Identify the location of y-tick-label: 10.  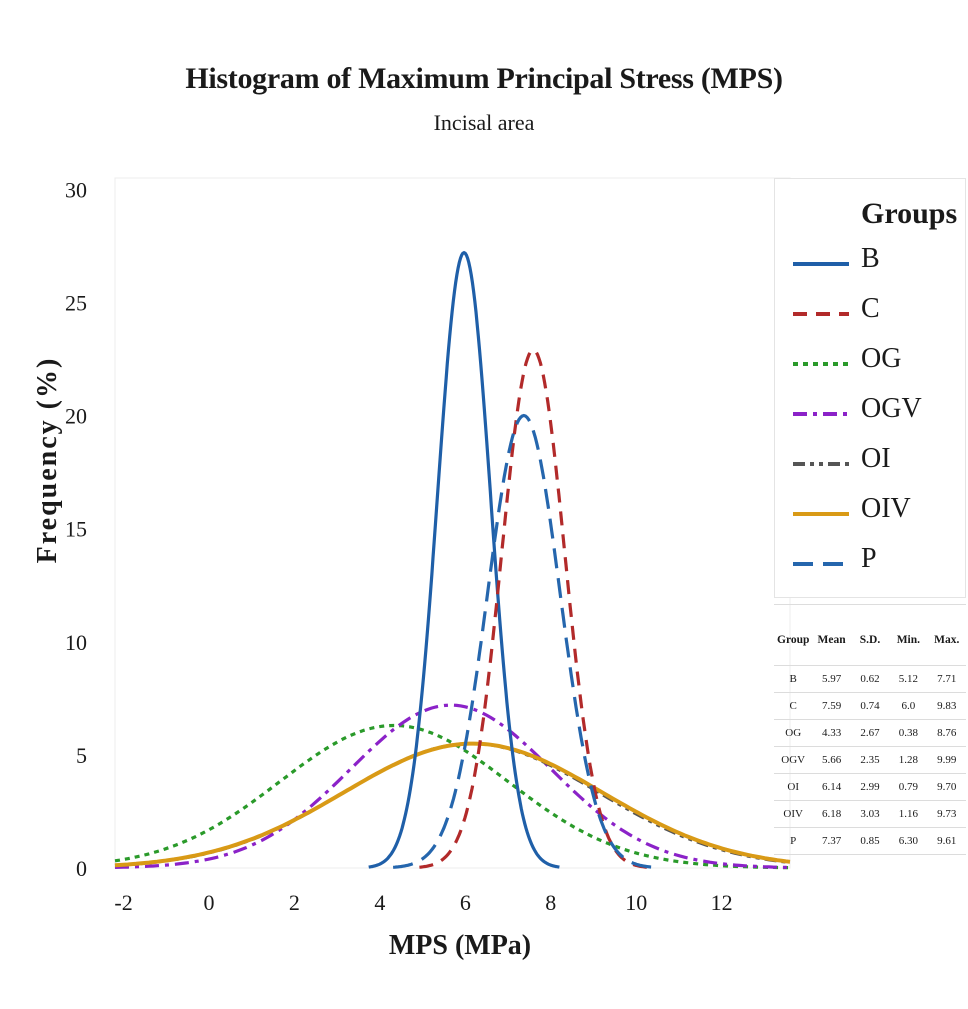
(76, 642).